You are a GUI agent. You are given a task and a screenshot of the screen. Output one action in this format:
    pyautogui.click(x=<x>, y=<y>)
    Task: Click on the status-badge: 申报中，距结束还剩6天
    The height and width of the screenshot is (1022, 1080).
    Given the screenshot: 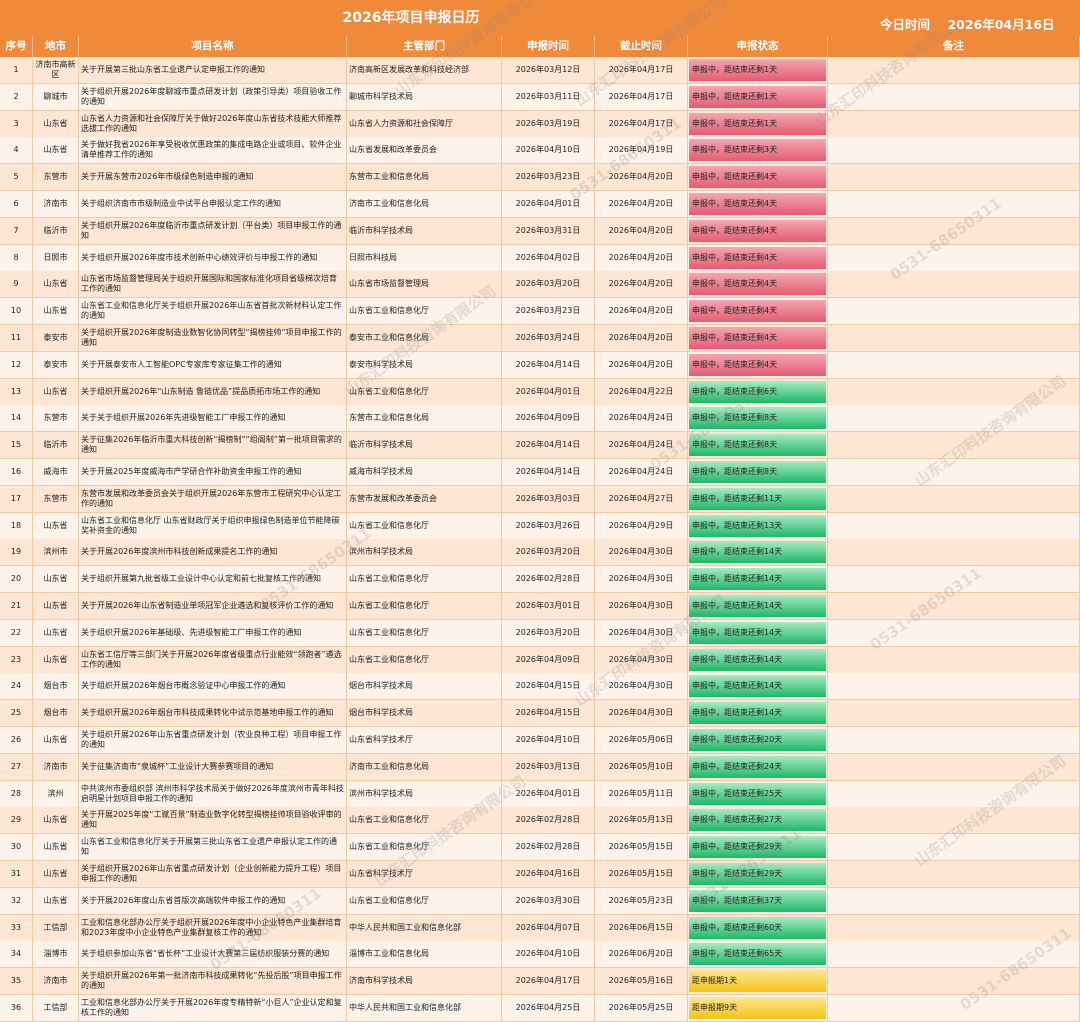 What is the action you would take?
    pyautogui.click(x=757, y=391)
    